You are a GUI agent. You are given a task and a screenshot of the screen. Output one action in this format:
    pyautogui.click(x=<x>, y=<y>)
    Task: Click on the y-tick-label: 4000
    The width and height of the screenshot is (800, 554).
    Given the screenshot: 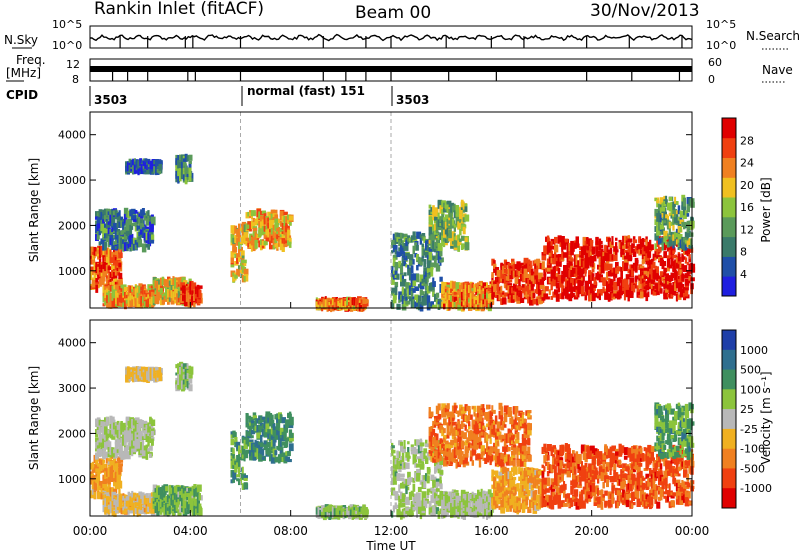 What is the action you would take?
    pyautogui.click(x=72, y=135)
    